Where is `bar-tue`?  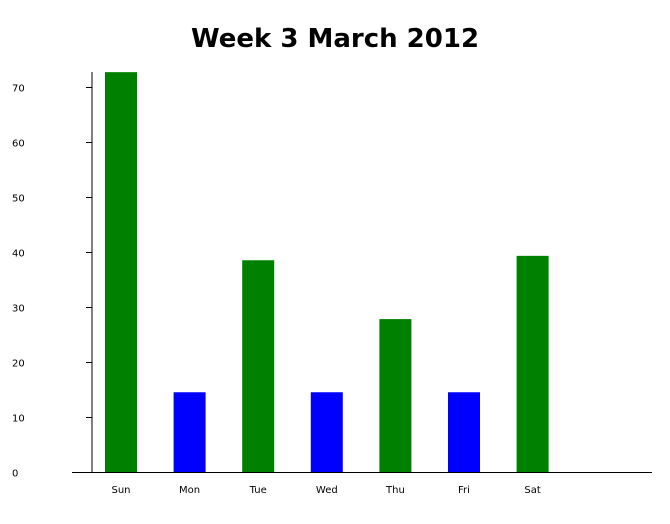
bar-tue is located at coordinates (258, 366).